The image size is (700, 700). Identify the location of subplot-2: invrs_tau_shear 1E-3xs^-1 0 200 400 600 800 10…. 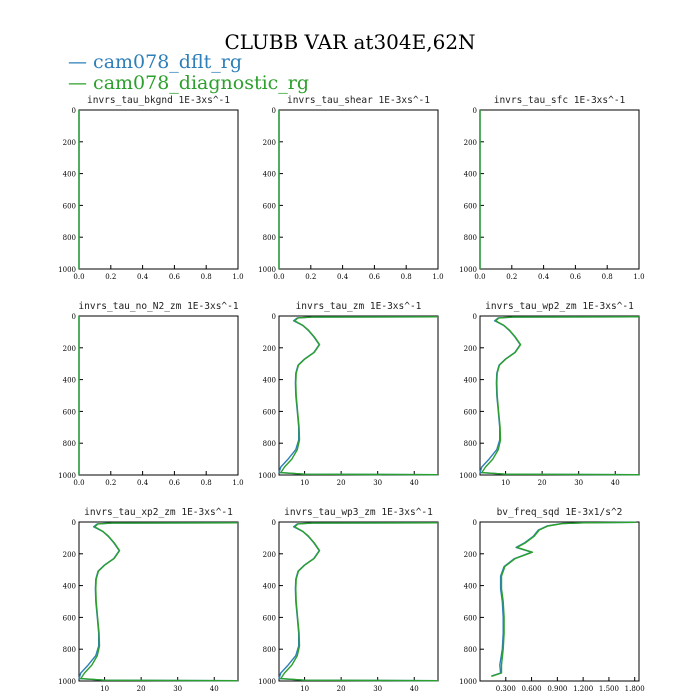
(350, 188).